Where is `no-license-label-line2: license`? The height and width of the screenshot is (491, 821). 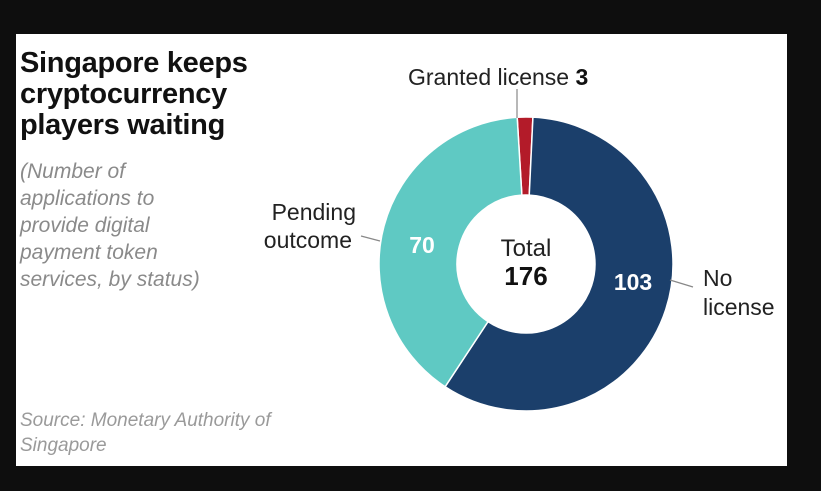
no-license-label-line2: license is located at coordinates (739, 307).